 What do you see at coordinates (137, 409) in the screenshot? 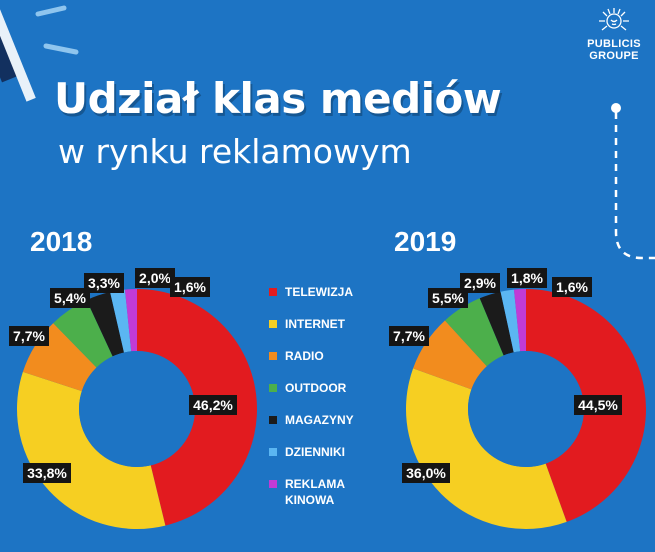
I see `donut-hole-2018` at bounding box center [137, 409].